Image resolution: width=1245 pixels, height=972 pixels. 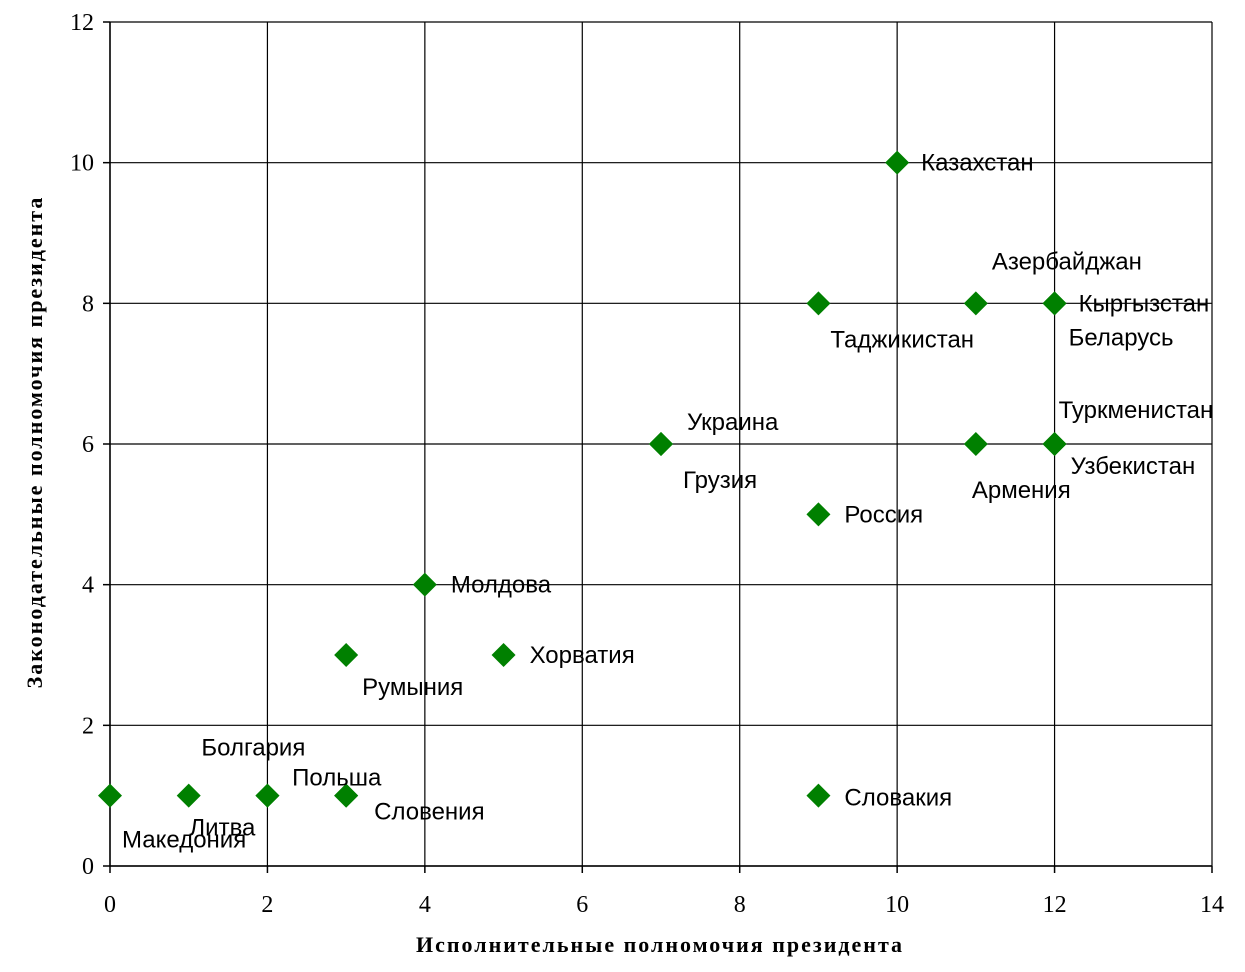 What do you see at coordinates (88, 304) in the screenshot?
I see `y-tick-label: 8` at bounding box center [88, 304].